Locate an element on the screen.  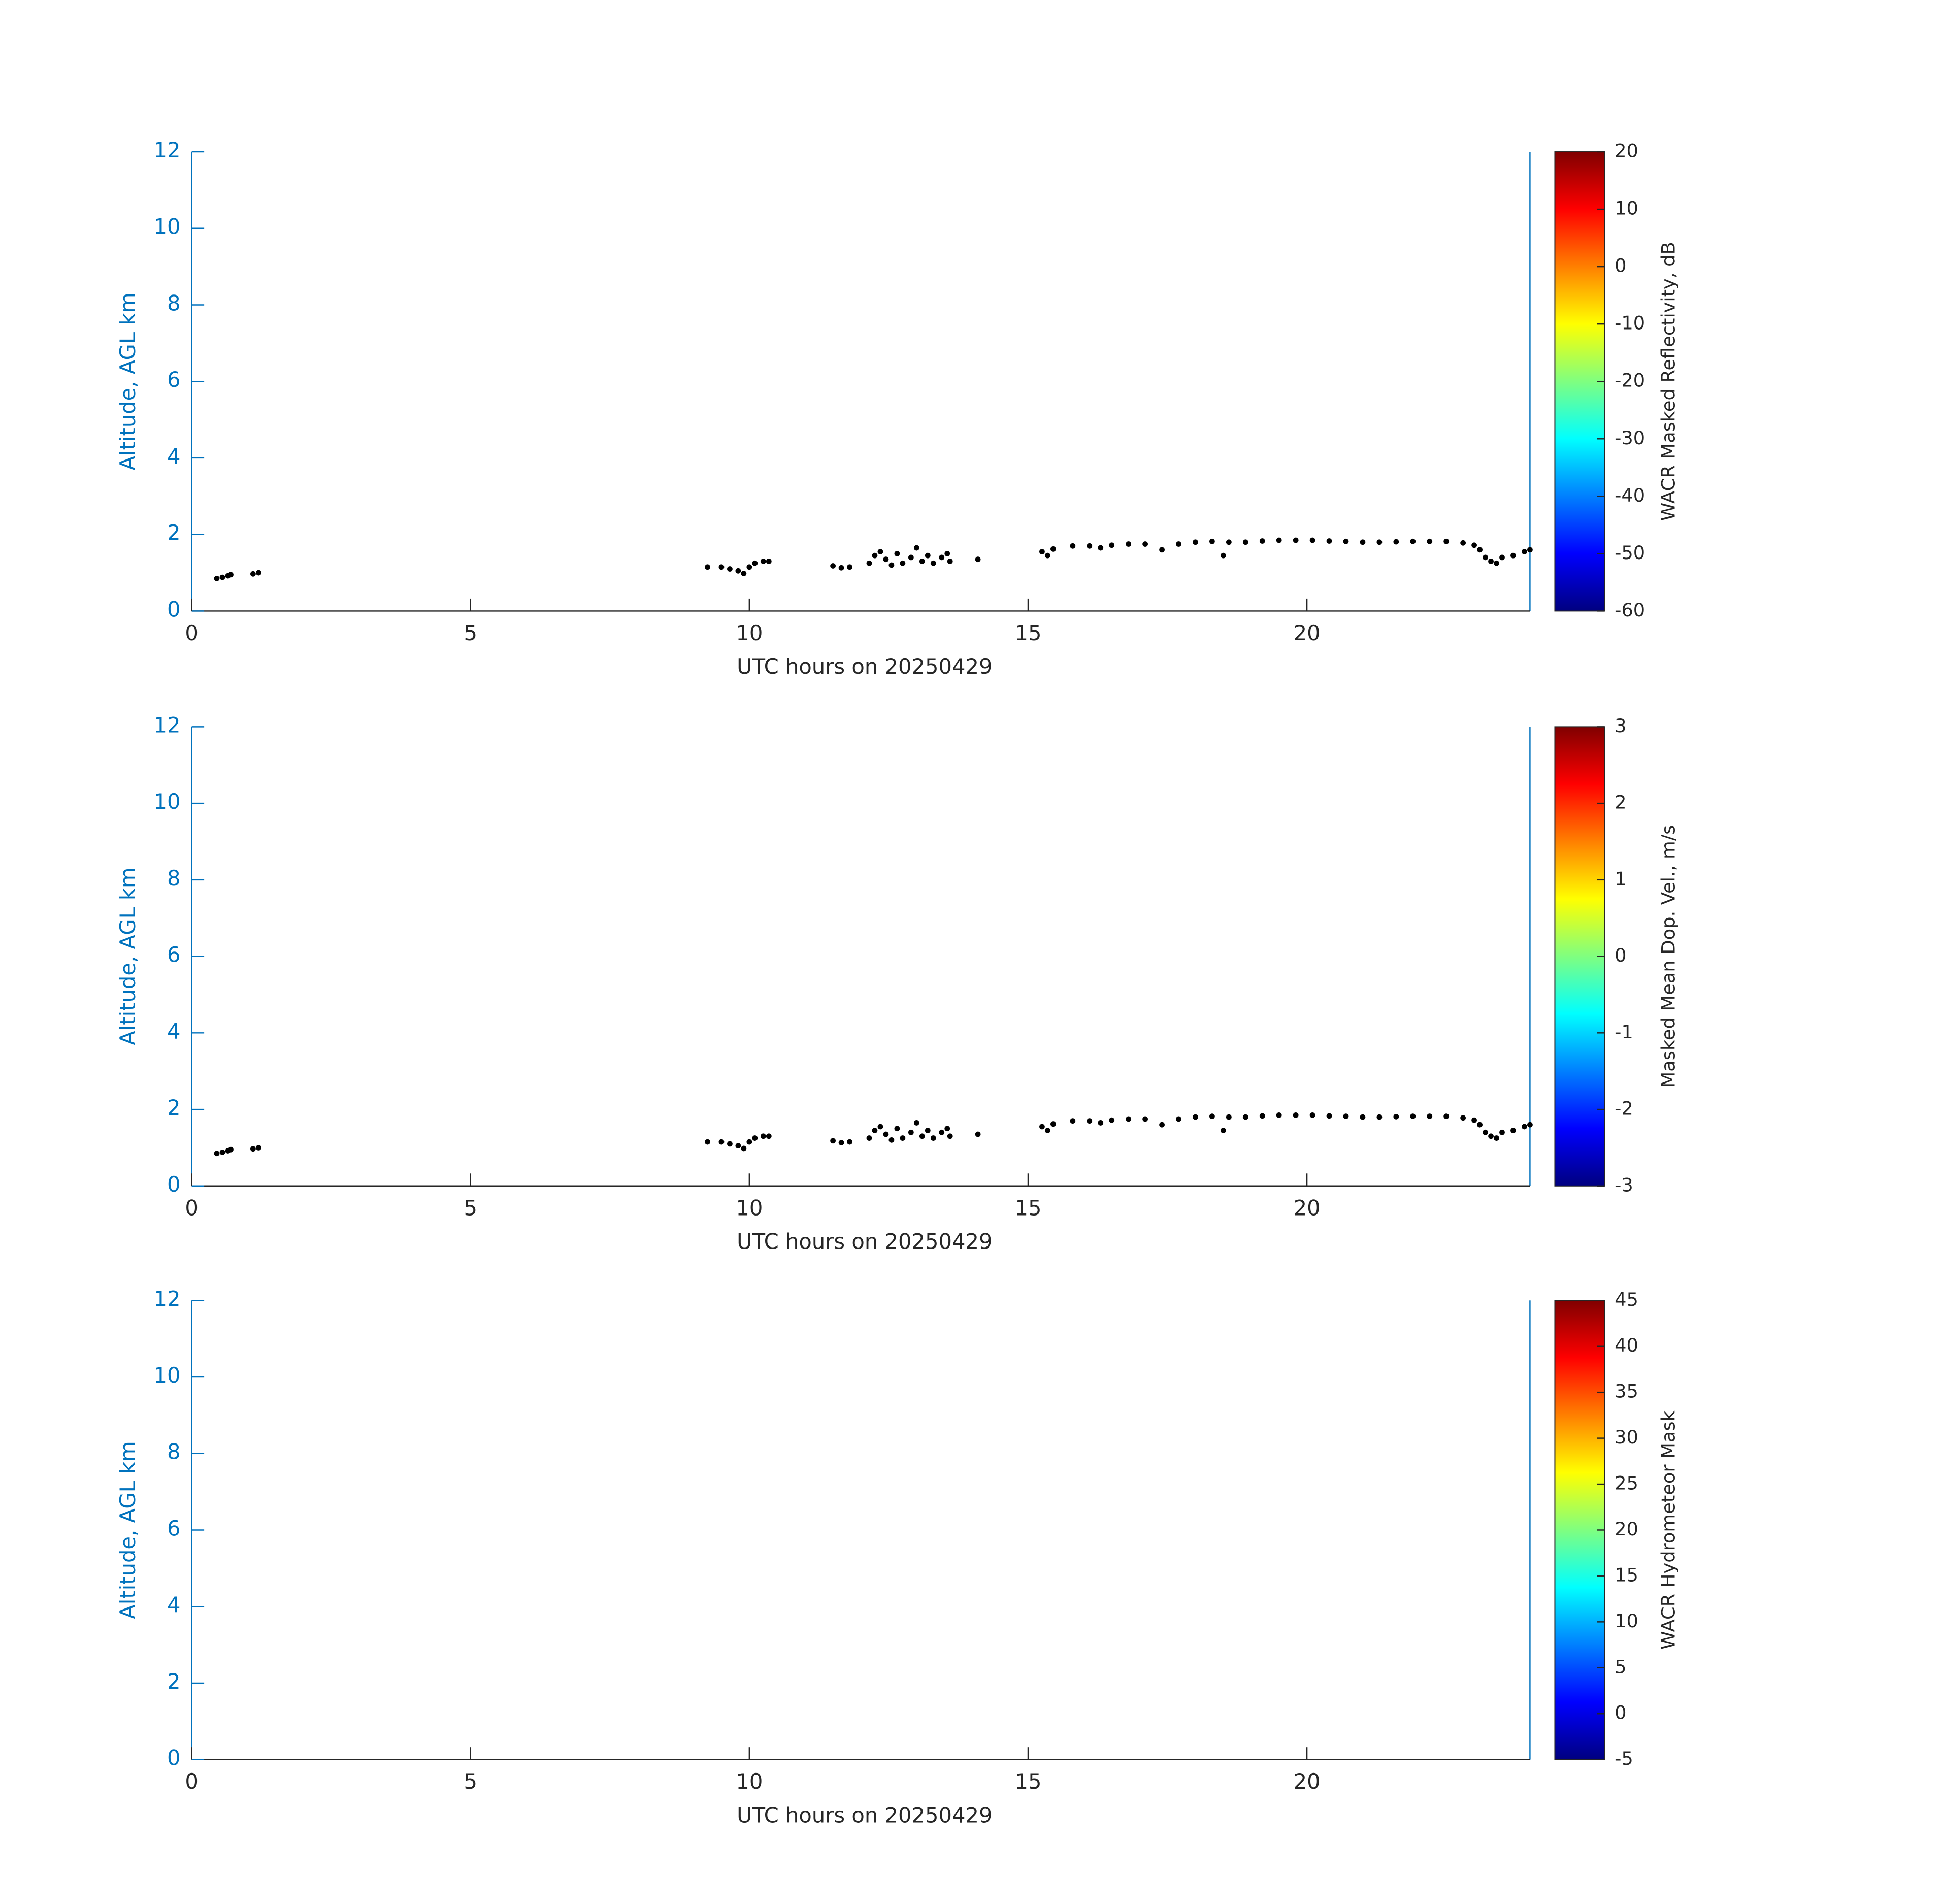
colorbar-tick-label: 35 is located at coordinates (1626, 1391).